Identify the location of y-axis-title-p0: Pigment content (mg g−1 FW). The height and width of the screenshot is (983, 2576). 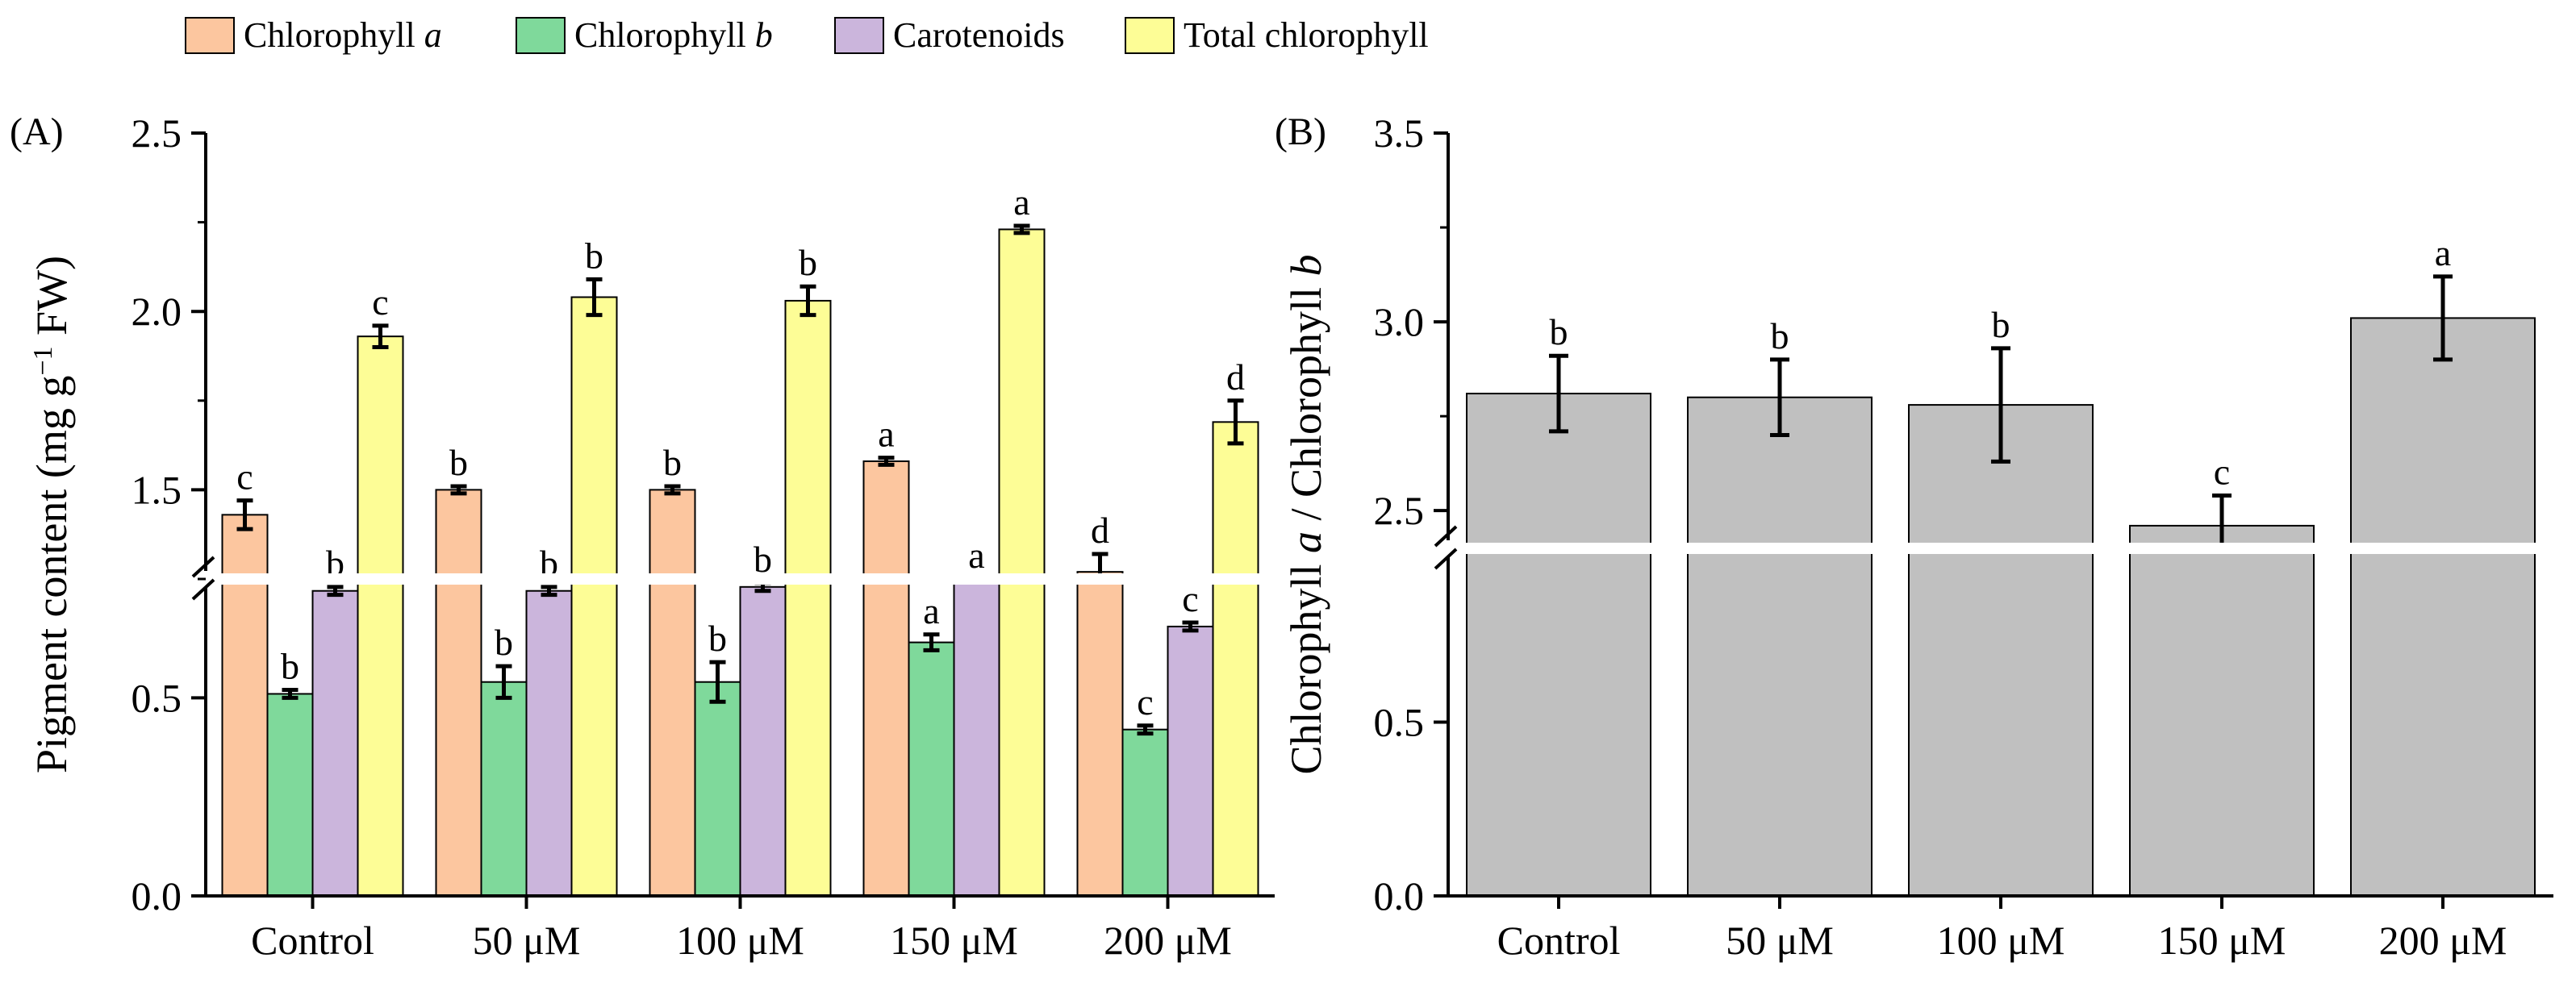
(51, 514).